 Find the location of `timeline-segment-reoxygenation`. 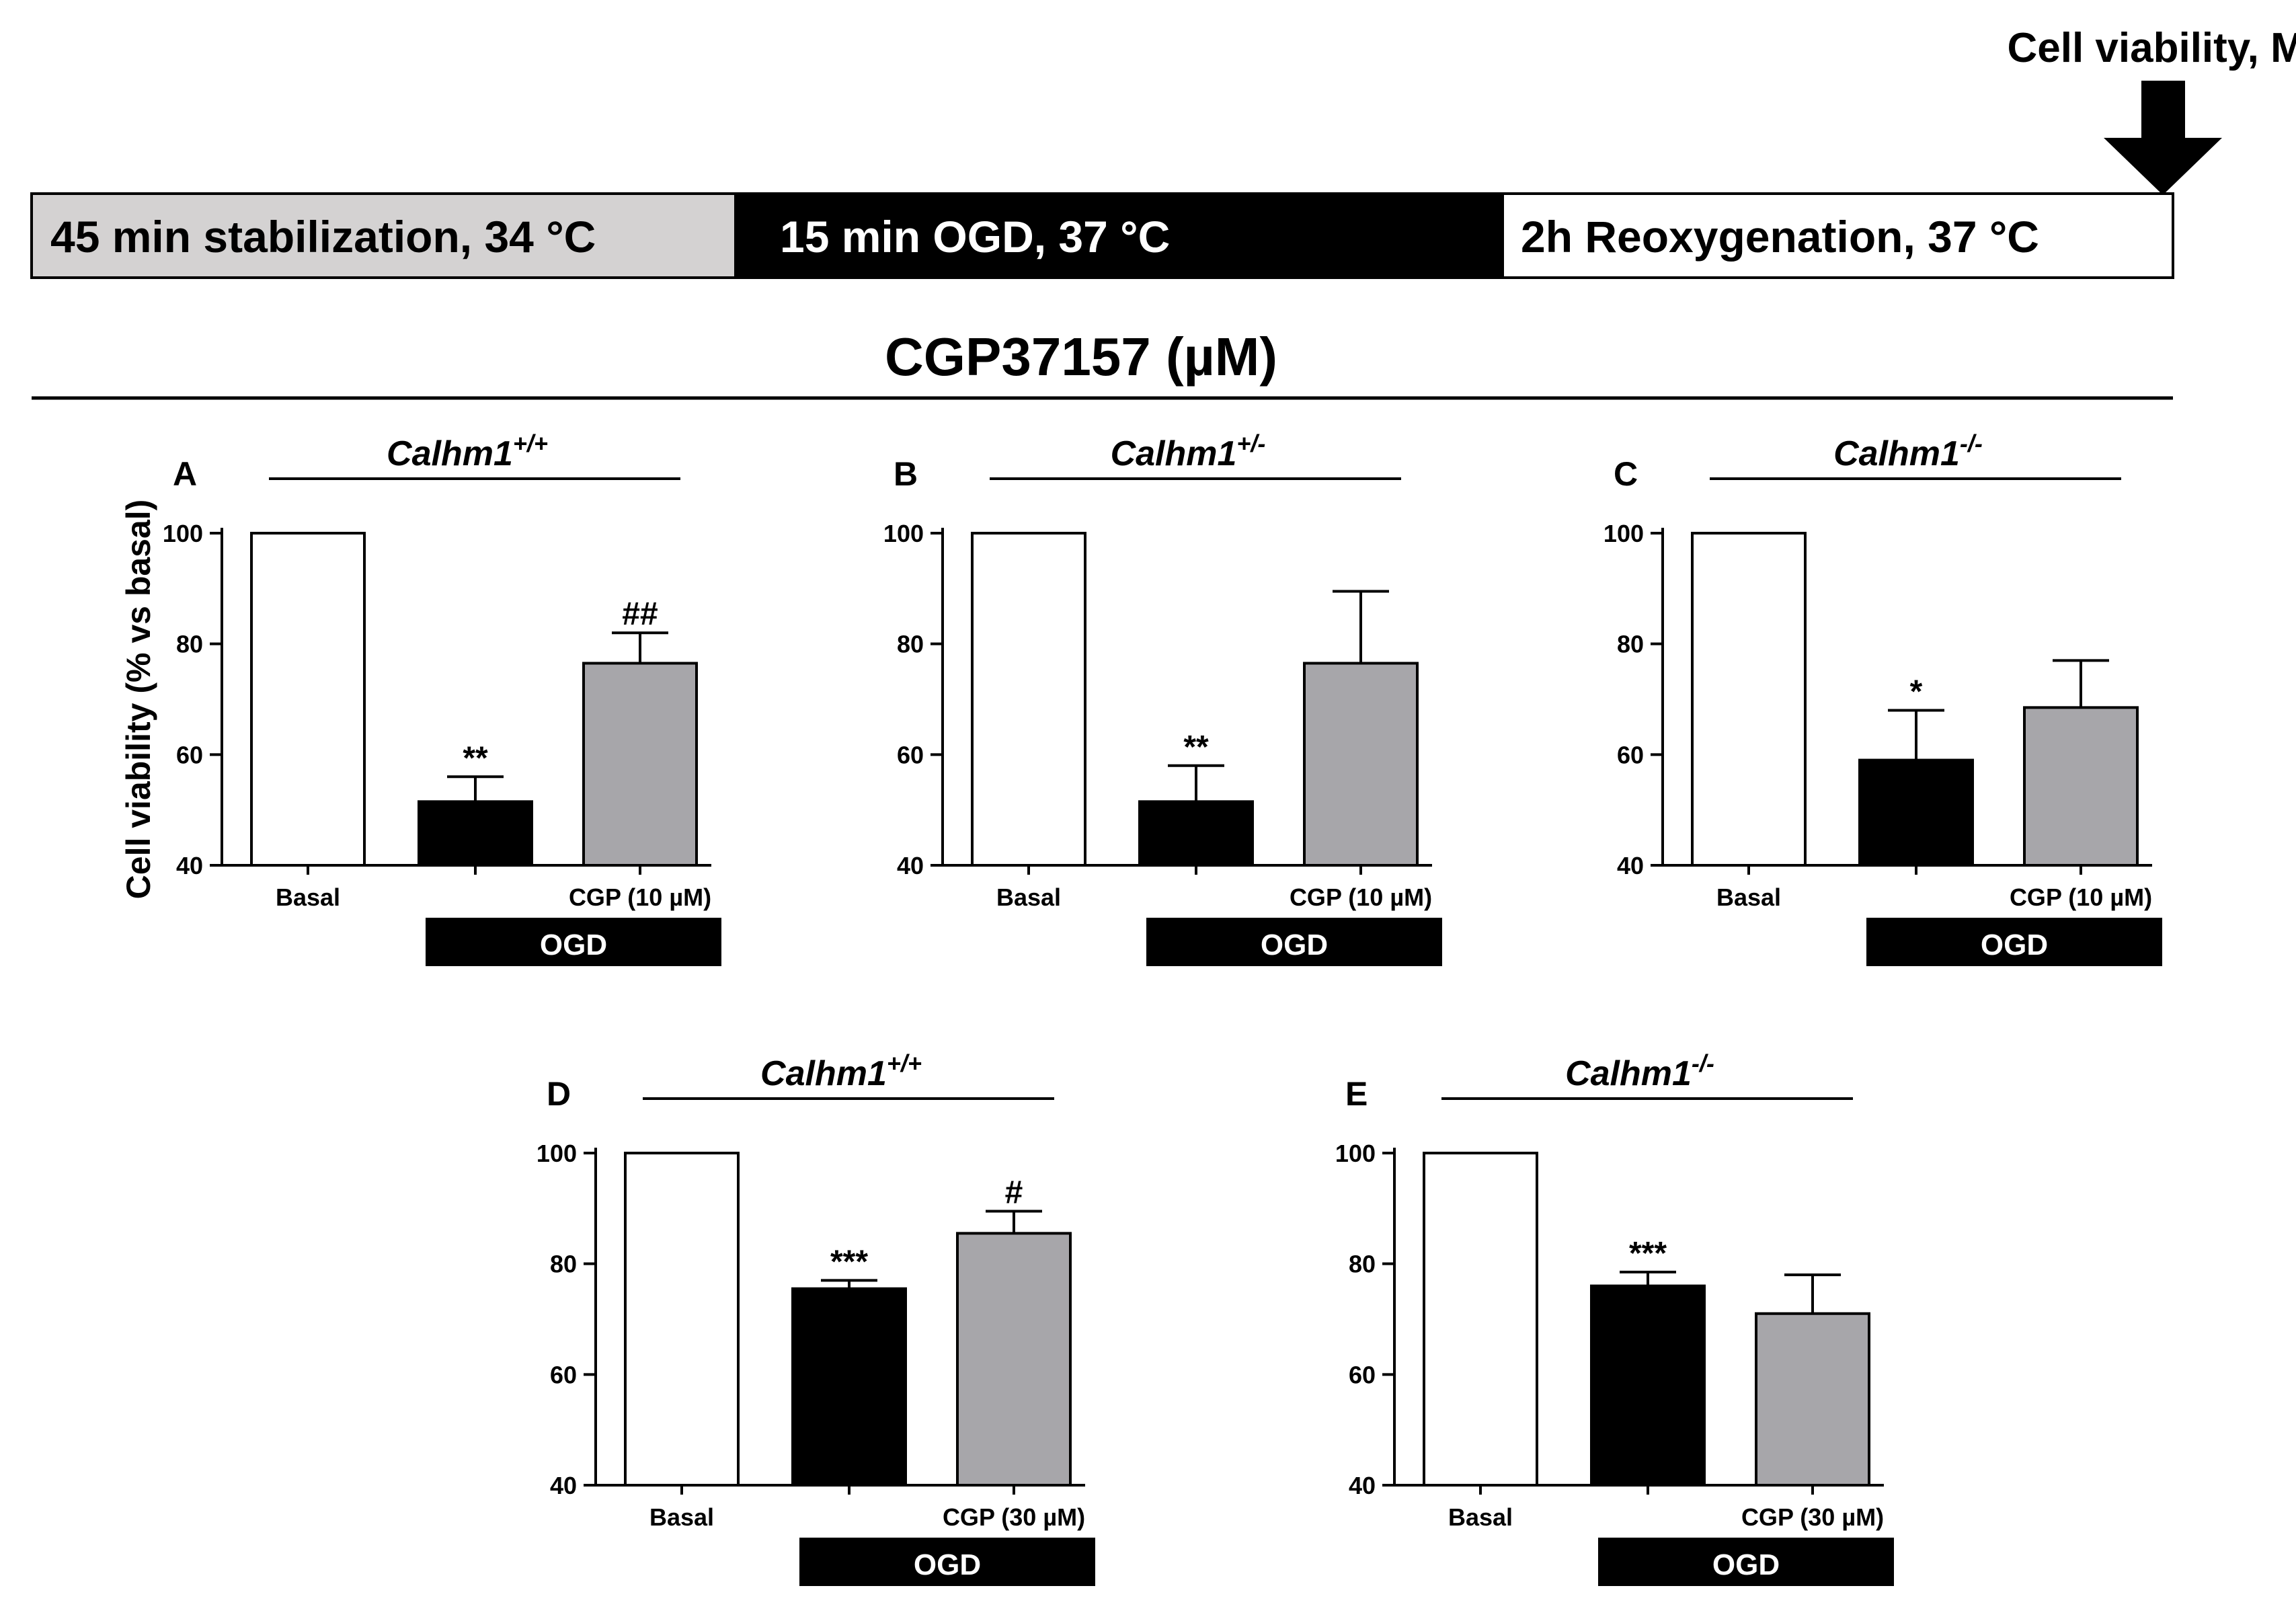

timeline-segment-reoxygenation is located at coordinates (1837, 236).